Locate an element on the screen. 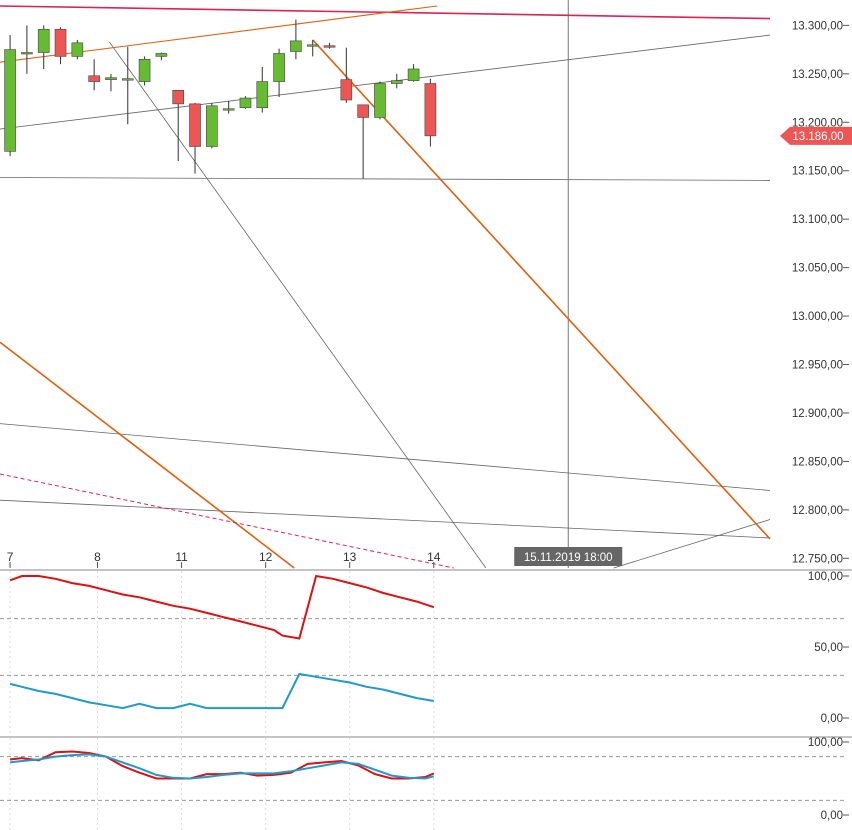  y-tick-label: 13.150,00 is located at coordinates (817, 172).